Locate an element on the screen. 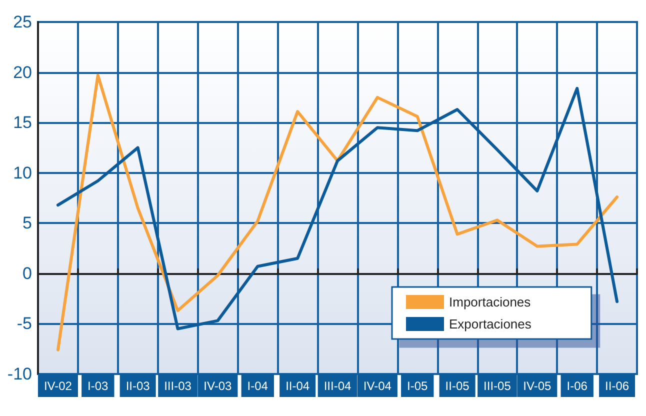  y-tick-label: -10 is located at coordinates (19, 374).